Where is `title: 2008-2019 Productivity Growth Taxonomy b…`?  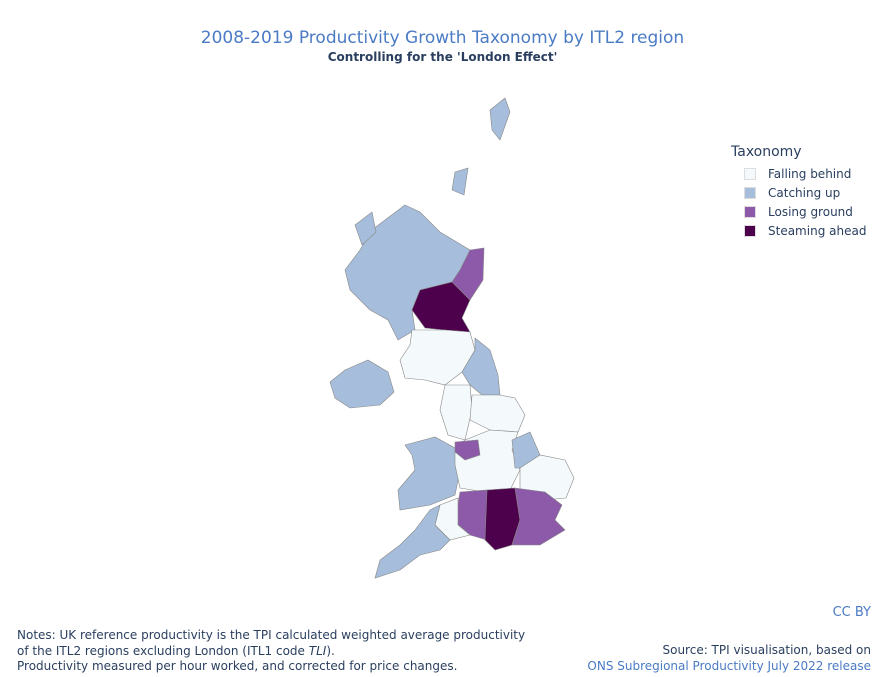 title: 2008-2019 Productivity Growth Taxonomy b… is located at coordinates (442, 38).